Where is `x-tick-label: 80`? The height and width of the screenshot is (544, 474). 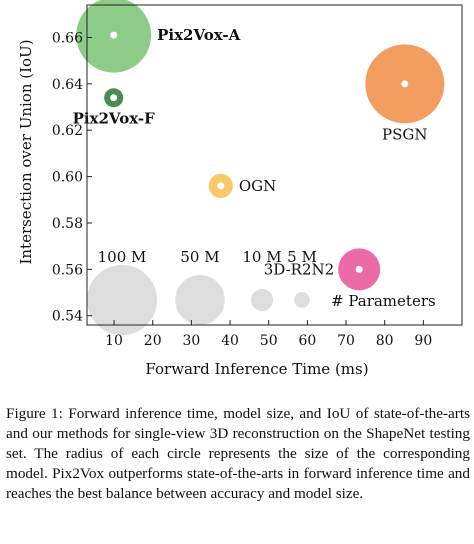
x-tick-label: 80 is located at coordinates (385, 341).